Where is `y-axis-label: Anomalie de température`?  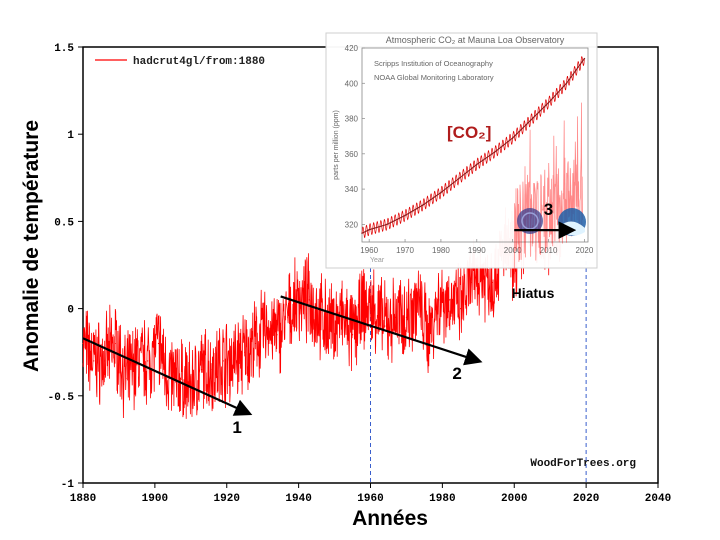 y-axis-label: Anomalie de température is located at coordinates (31, 246).